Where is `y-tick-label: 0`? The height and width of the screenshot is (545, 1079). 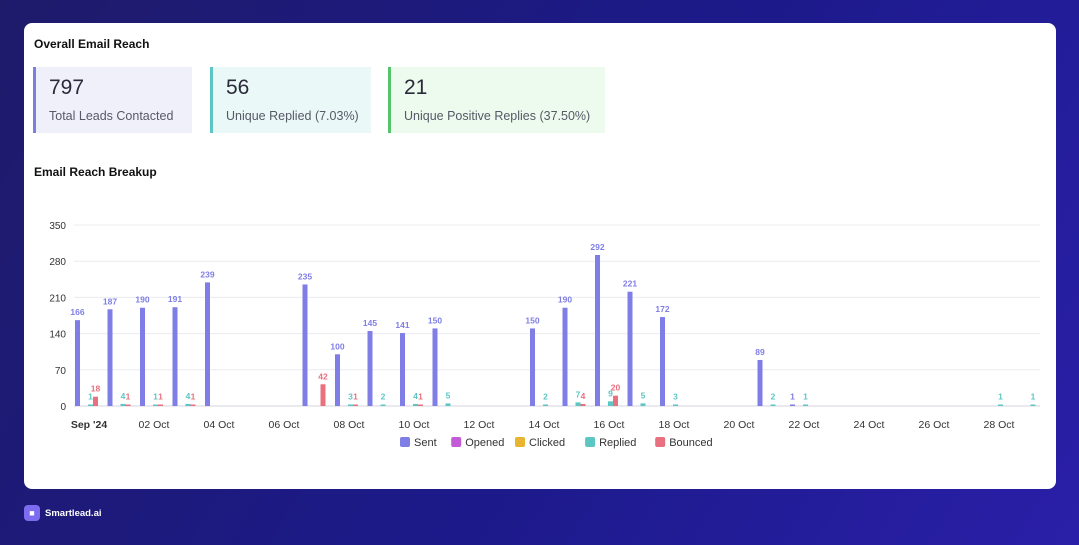
y-tick-label: 0 is located at coordinates (63, 407).